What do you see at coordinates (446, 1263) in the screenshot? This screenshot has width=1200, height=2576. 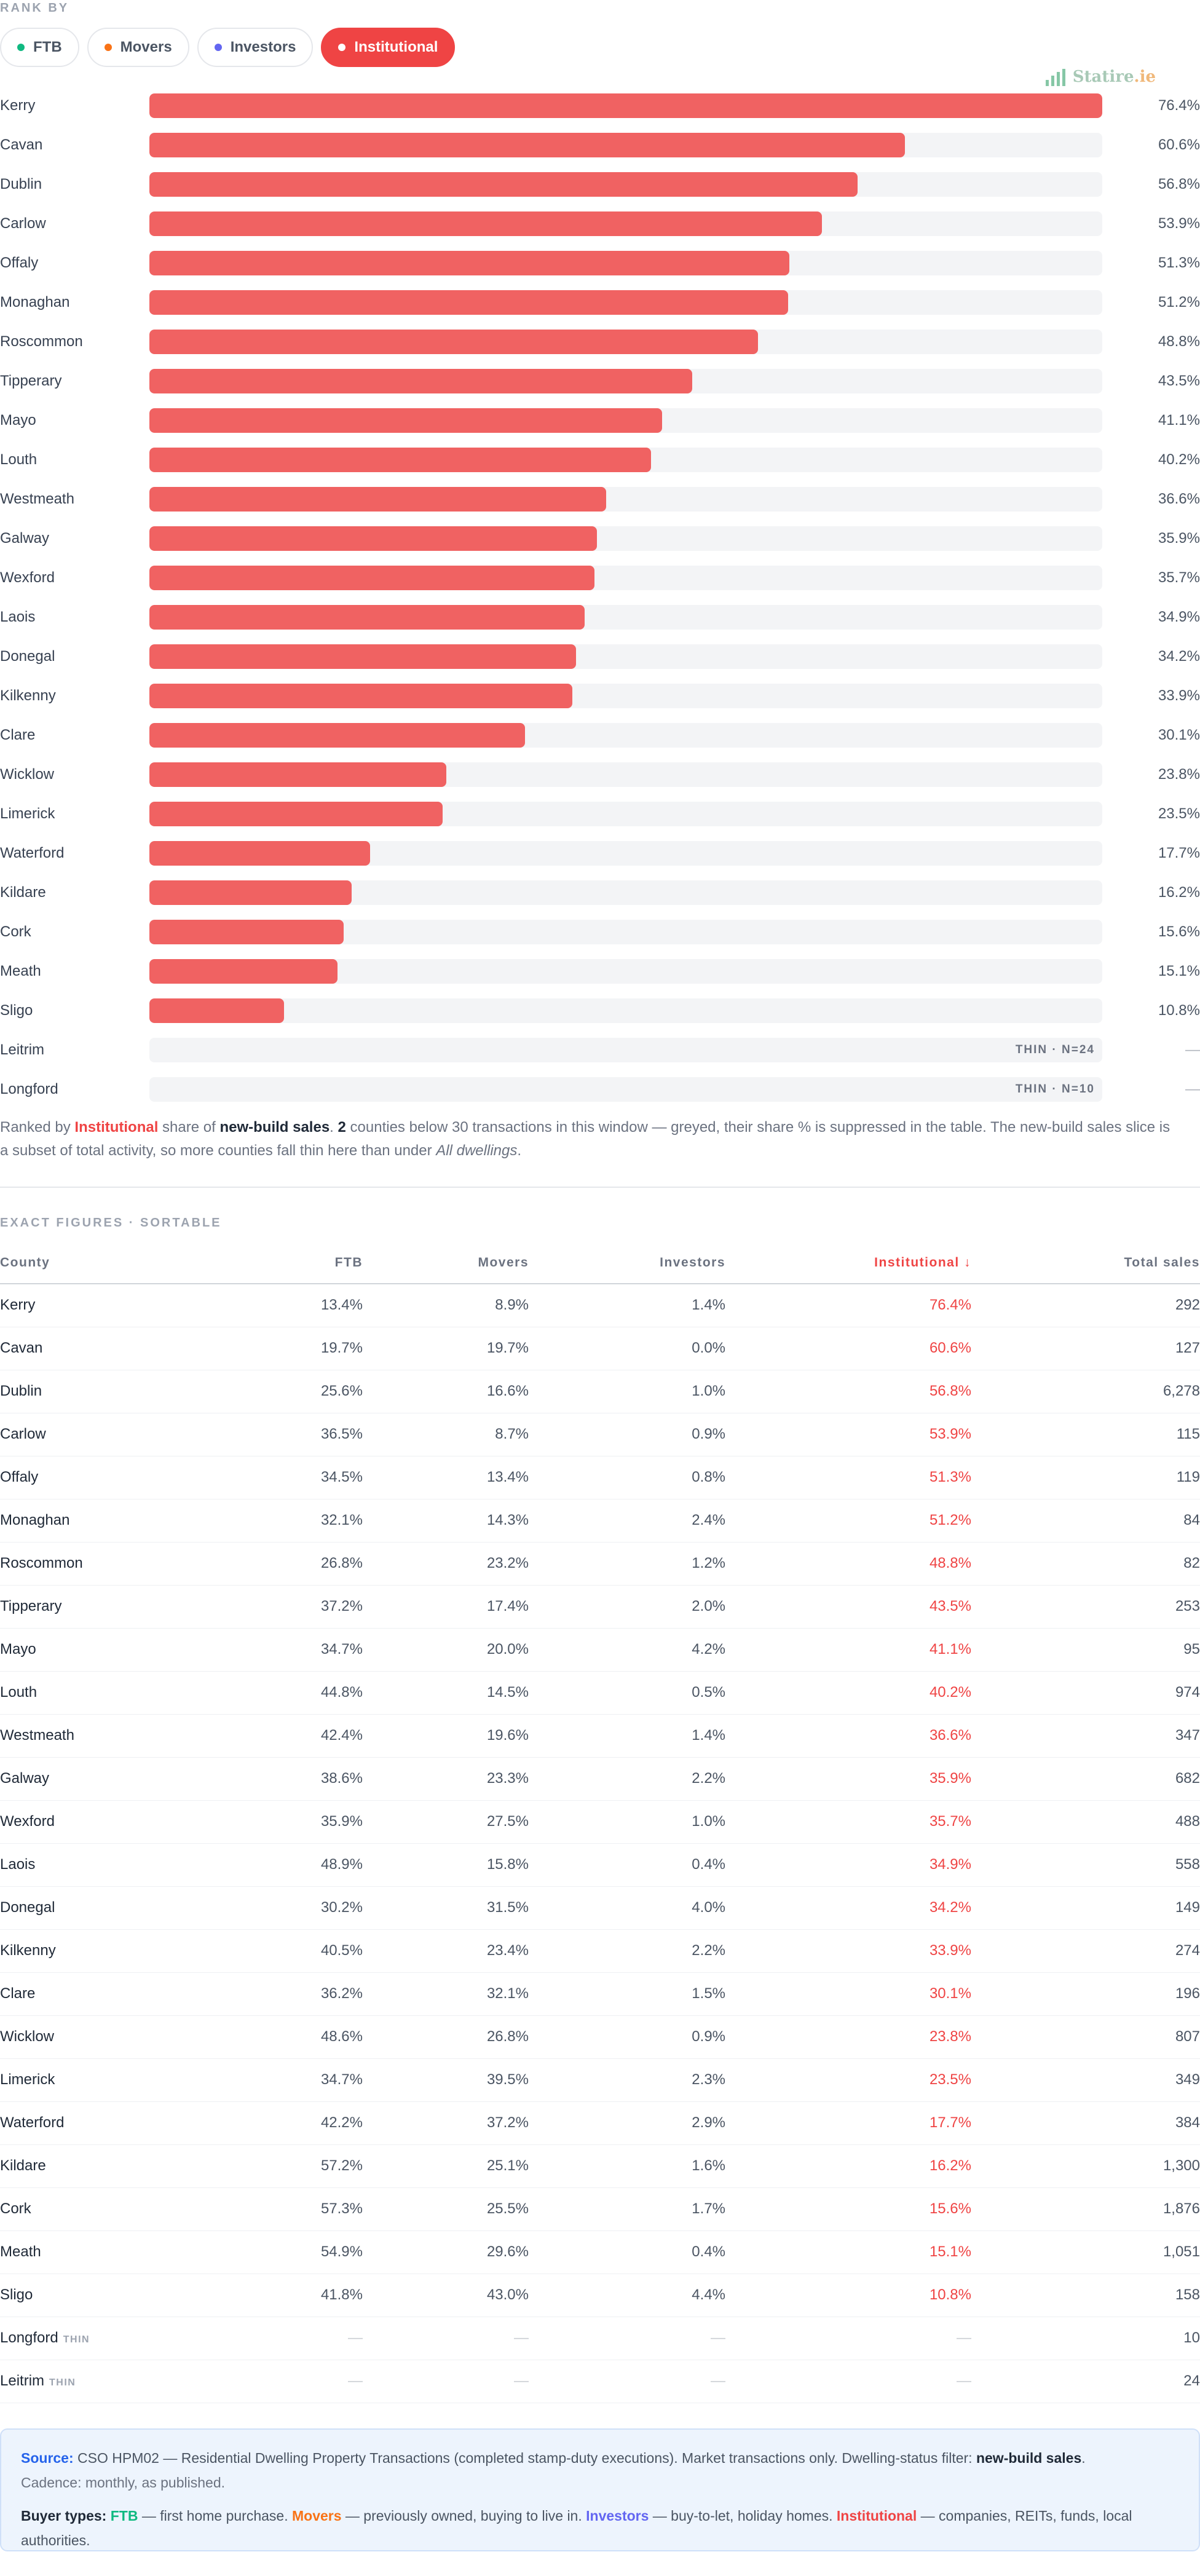 I see `sort-movers-header: Movers` at bounding box center [446, 1263].